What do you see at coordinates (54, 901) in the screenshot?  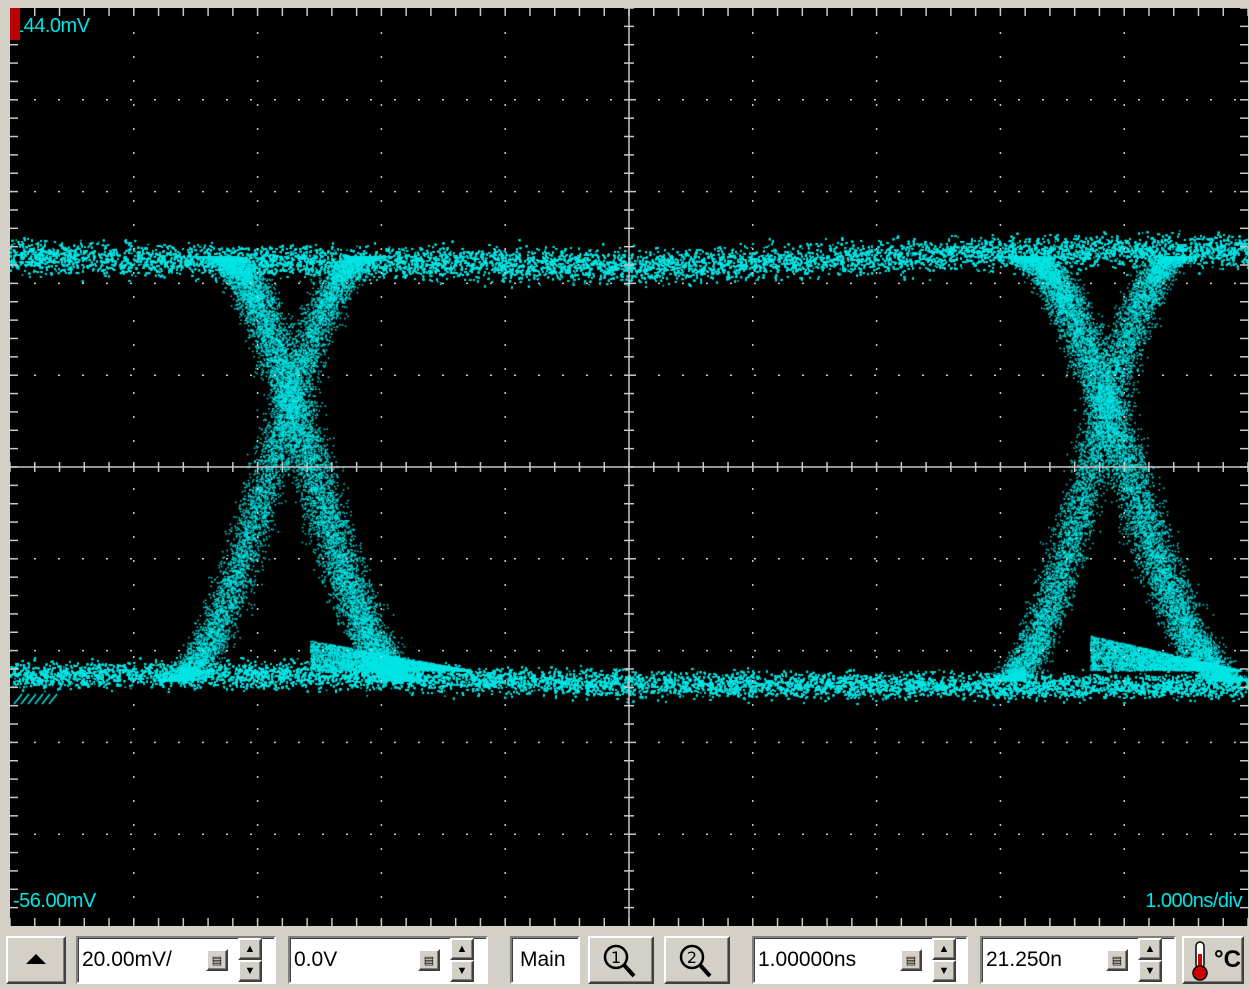 I see `y-bottom-label: -56.00mV` at bounding box center [54, 901].